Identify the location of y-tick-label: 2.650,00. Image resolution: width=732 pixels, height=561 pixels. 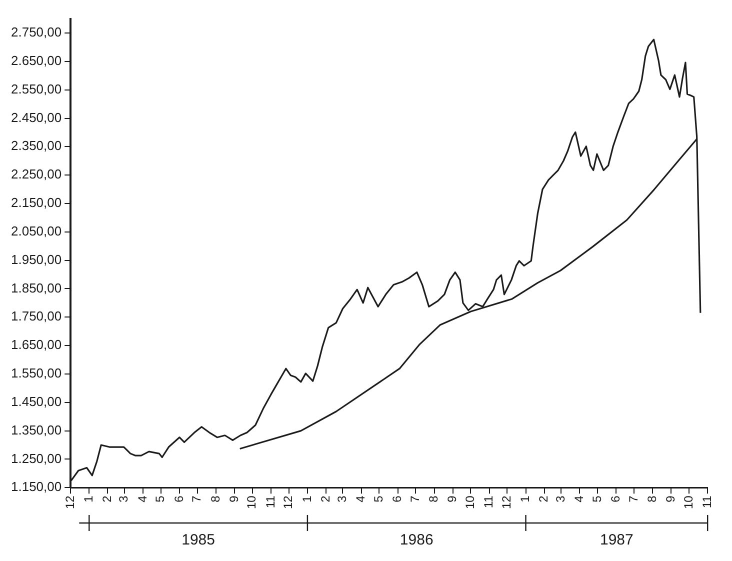
(36, 60).